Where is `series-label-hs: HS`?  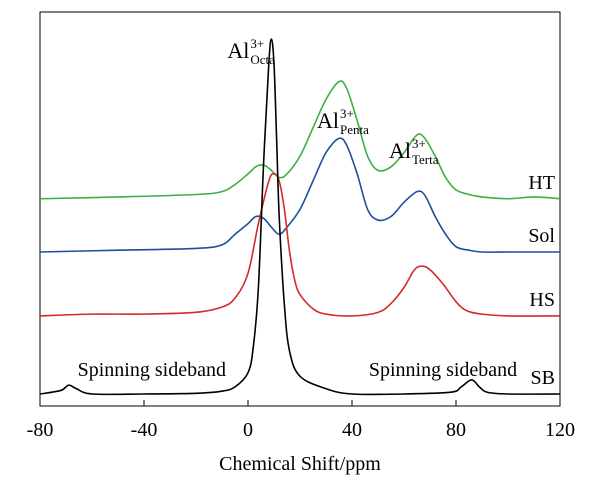
series-label-hs: HS is located at coordinates (542, 300).